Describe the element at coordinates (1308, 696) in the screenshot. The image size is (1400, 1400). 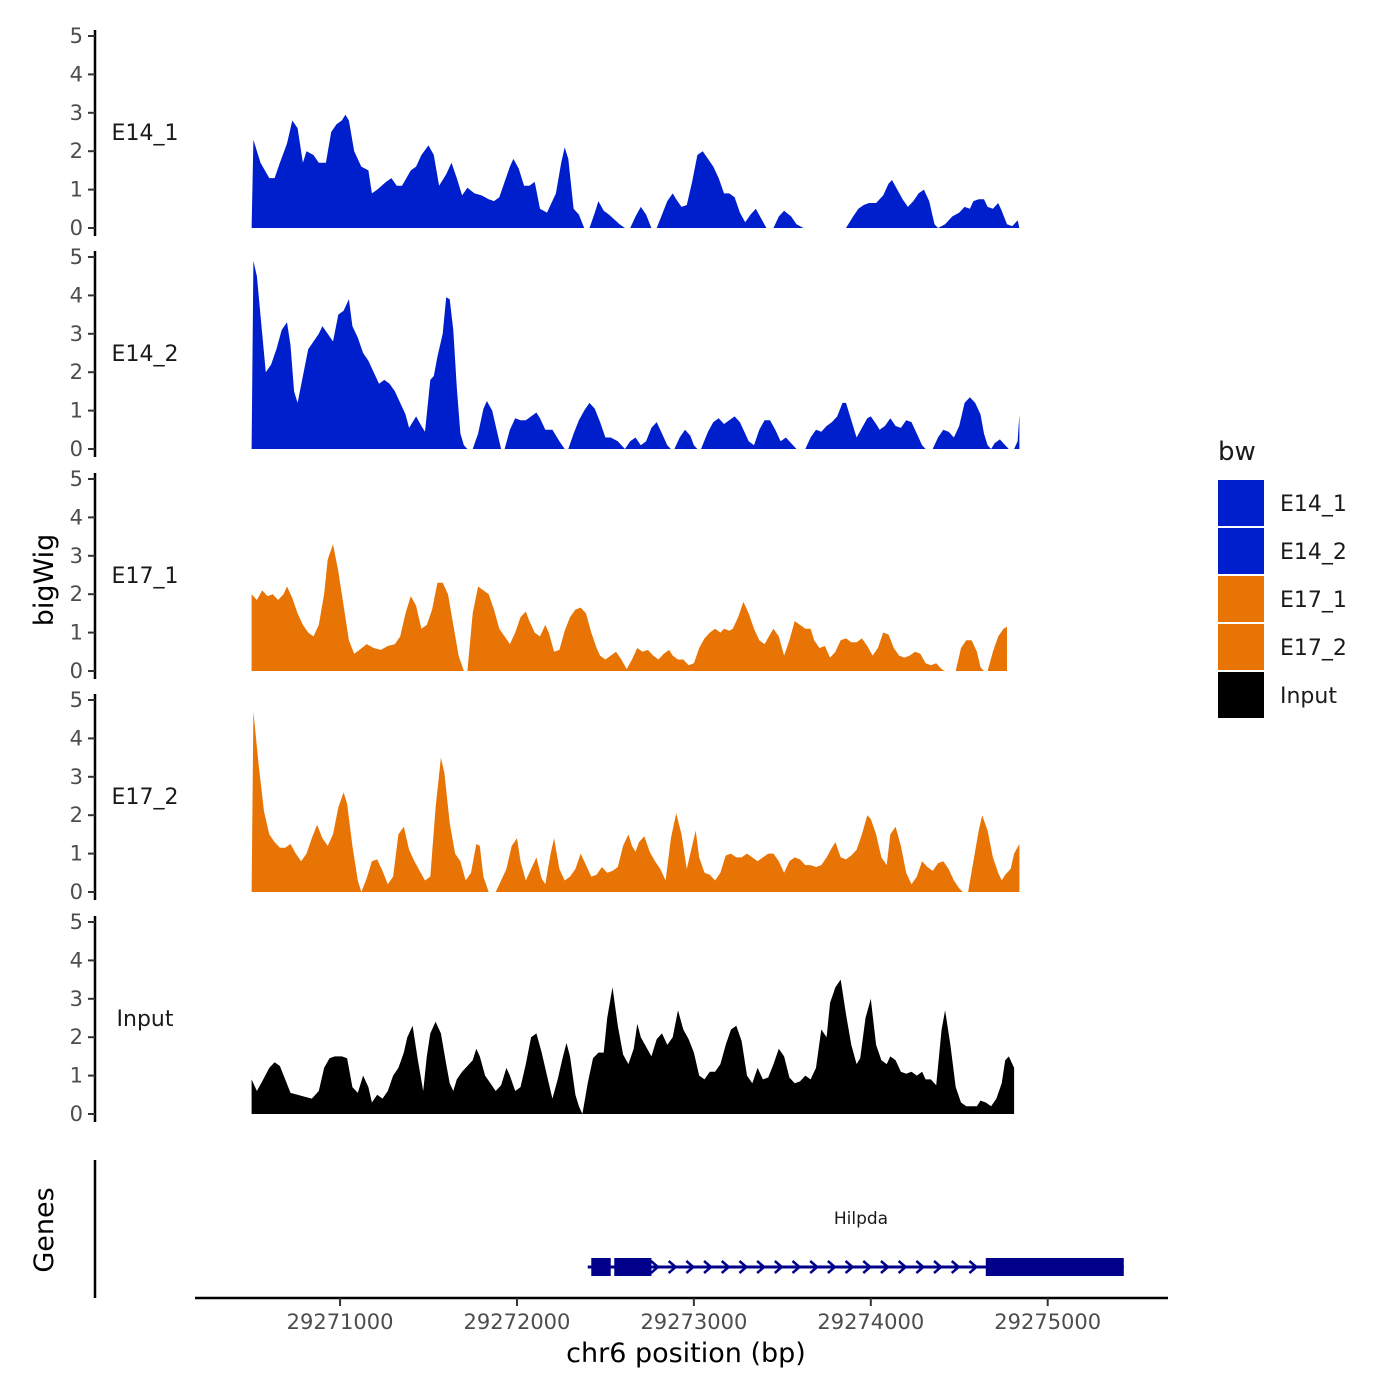
I see `legend-label-Input: Input` at that location.